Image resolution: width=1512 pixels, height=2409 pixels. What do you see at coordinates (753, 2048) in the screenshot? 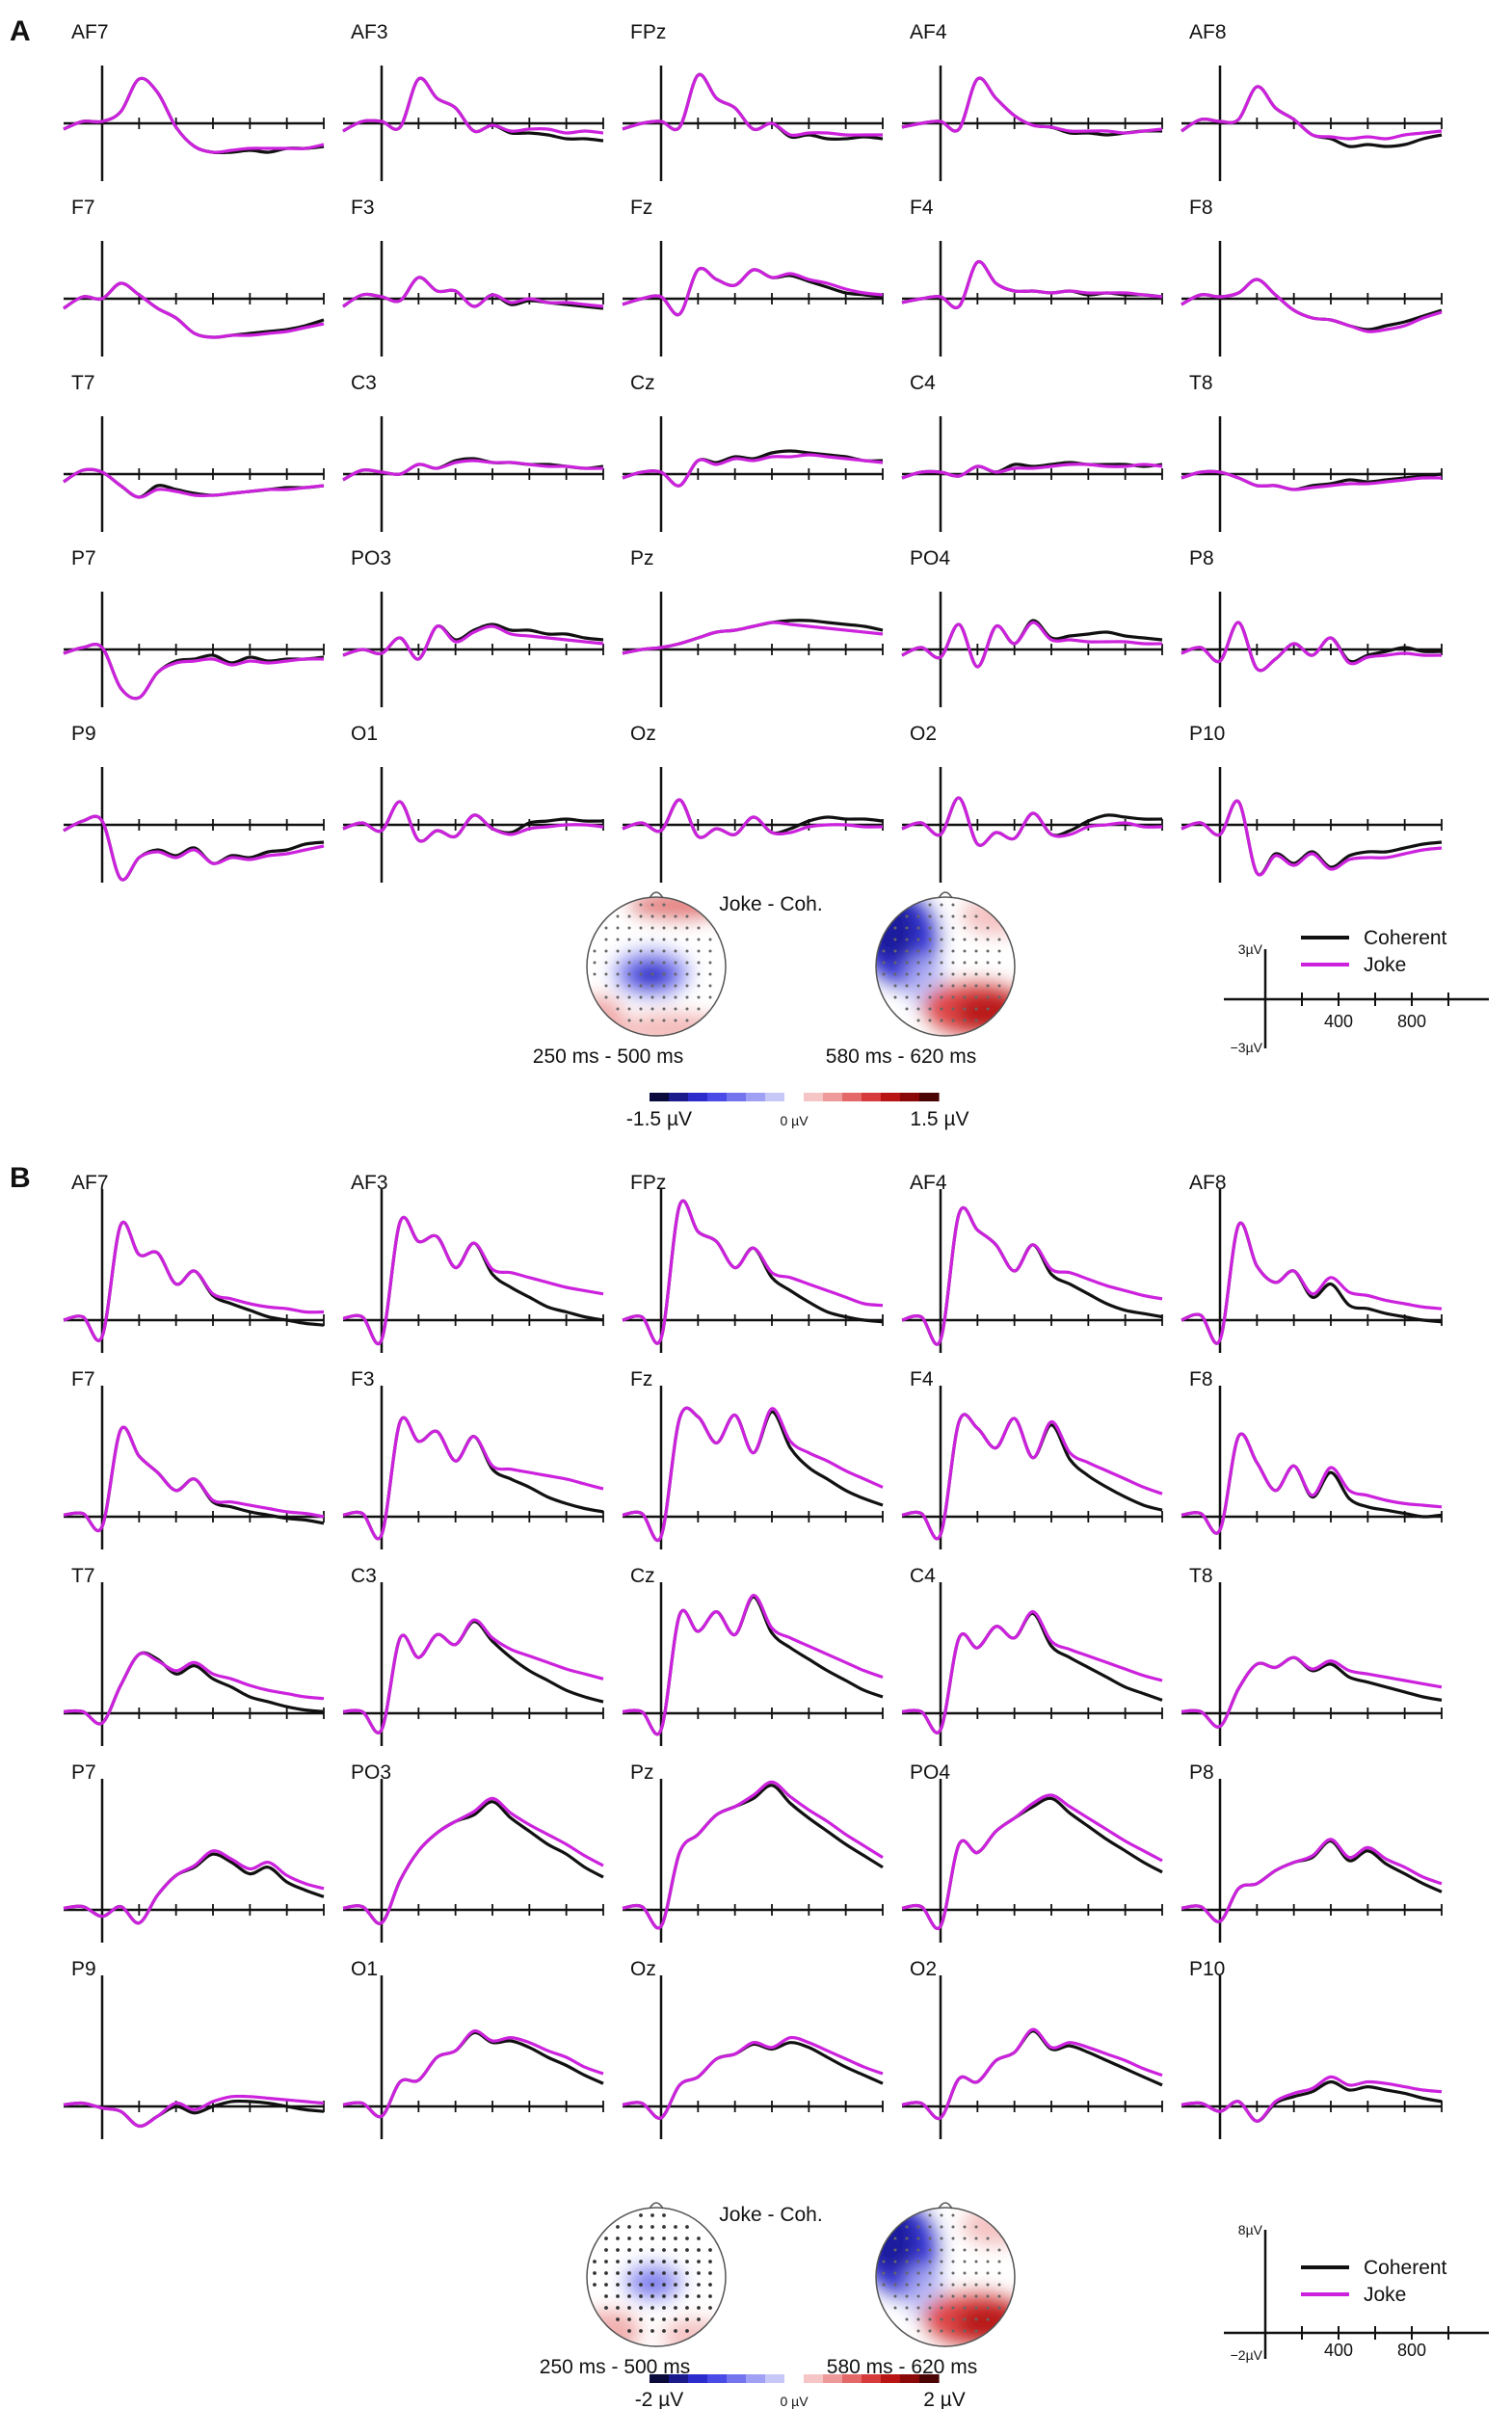
I see `erp-plot-oz: Oz` at bounding box center [753, 2048].